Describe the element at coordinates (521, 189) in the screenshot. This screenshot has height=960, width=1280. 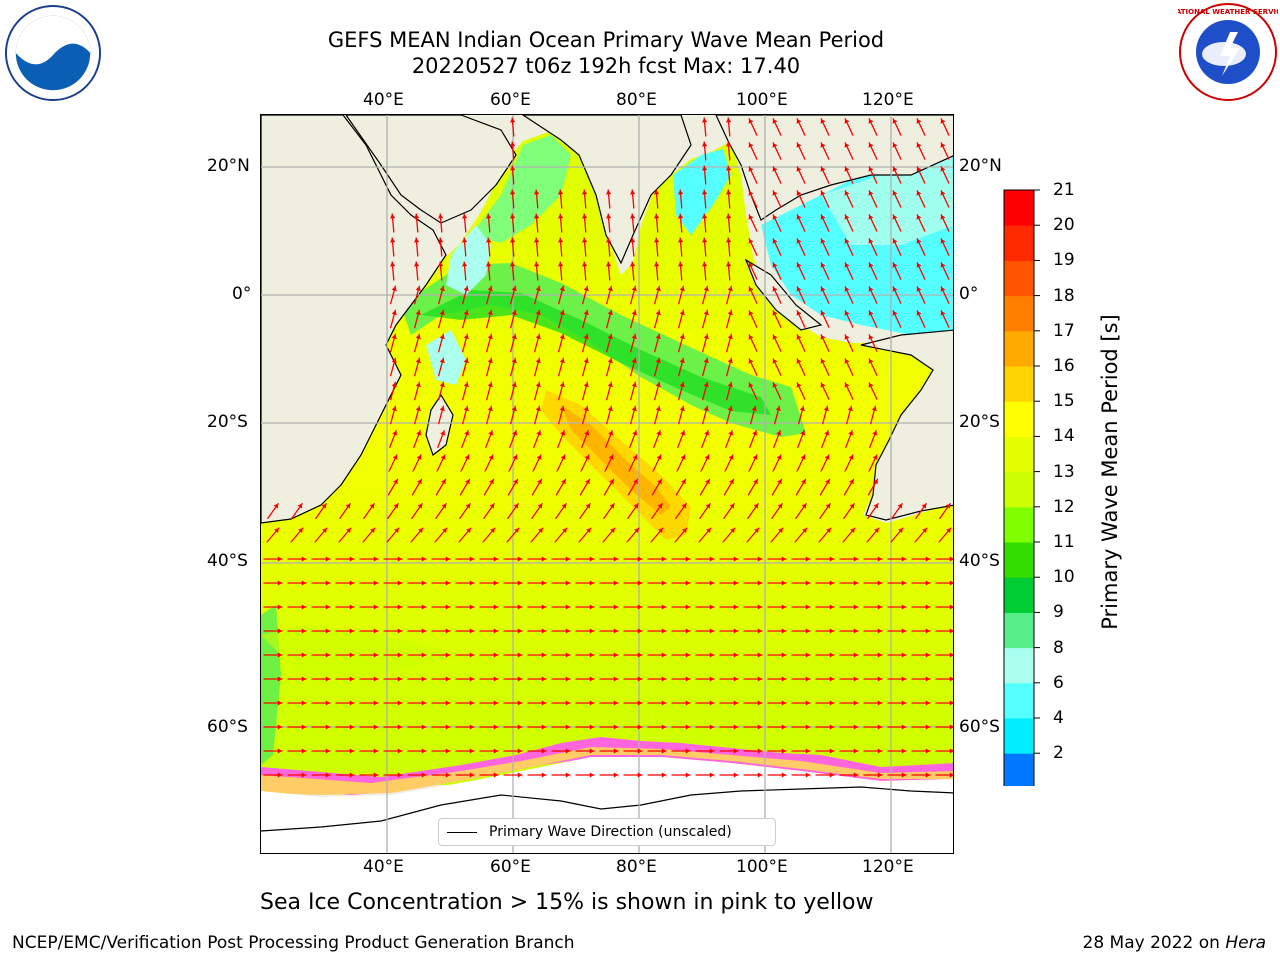
I see `arabian-sea-cyan` at that location.